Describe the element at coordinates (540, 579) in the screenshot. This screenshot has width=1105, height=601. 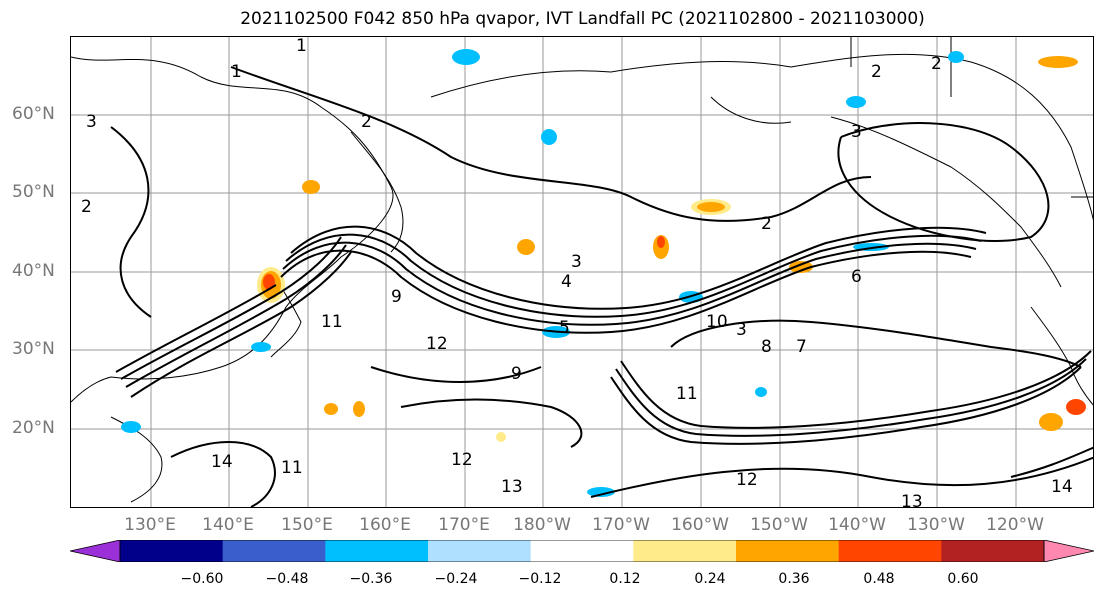
I see `colorbar-tick: −0.12` at that location.